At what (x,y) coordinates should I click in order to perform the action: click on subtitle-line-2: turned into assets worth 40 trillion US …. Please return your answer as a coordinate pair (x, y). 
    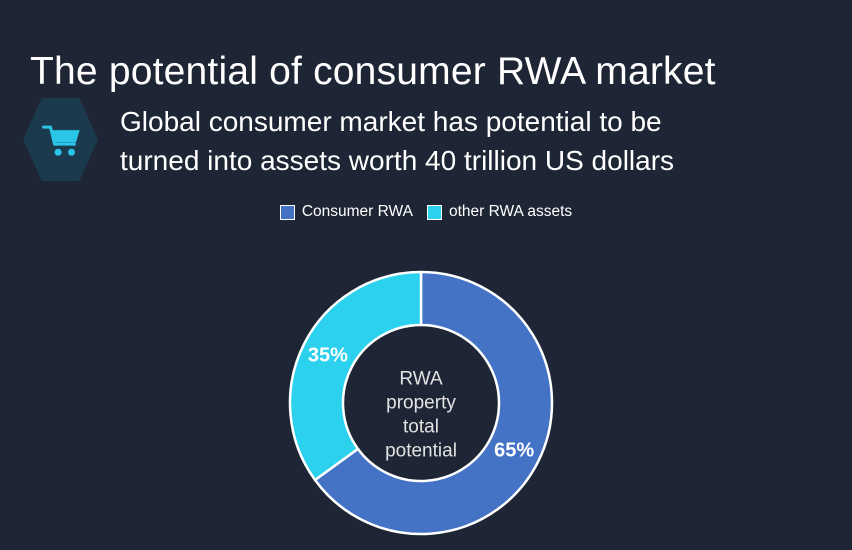
    Looking at the image, I should click on (397, 160).